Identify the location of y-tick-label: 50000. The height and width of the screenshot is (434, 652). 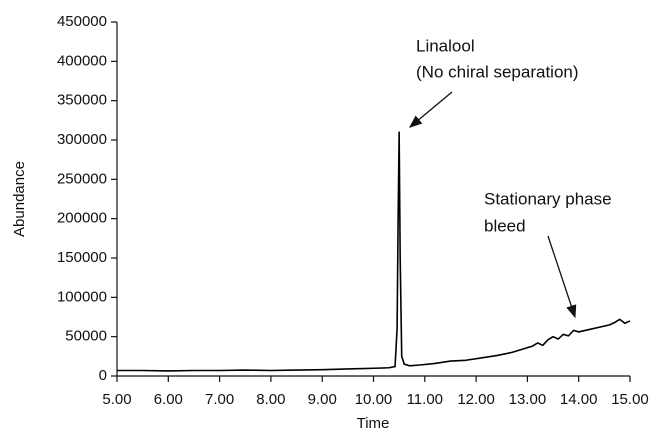
(86, 336).